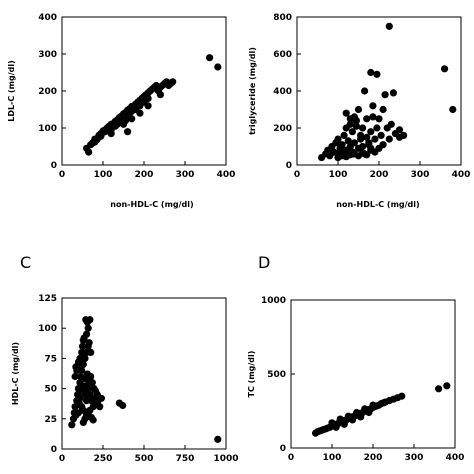  I want to click on x-tick-label: 250, so click(103, 459).